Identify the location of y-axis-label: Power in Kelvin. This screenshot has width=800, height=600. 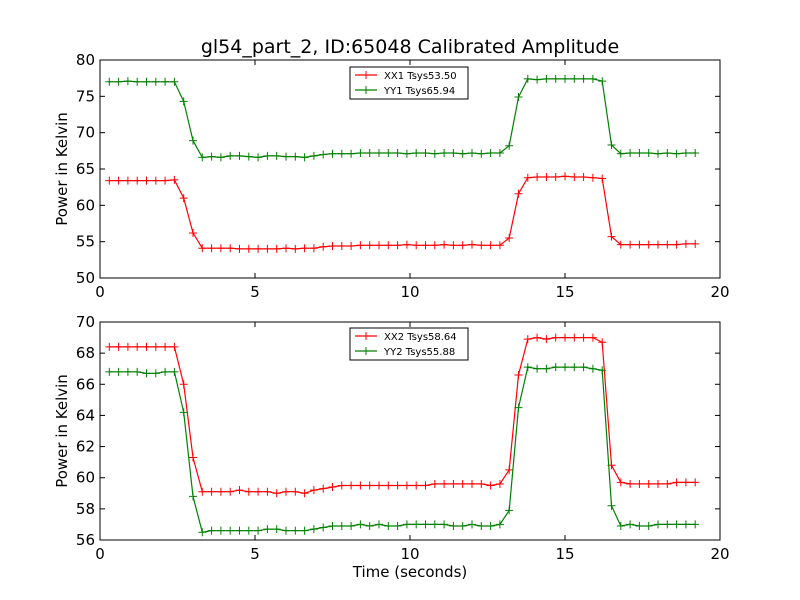
(62, 431).